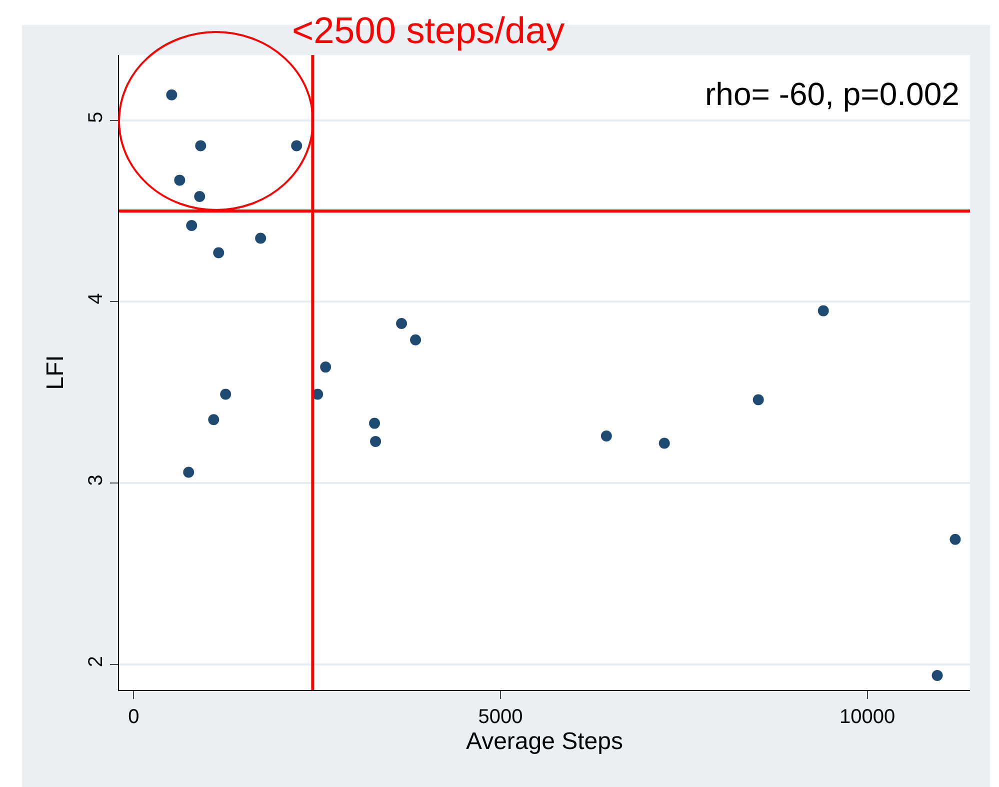 Image resolution: width=999 pixels, height=787 pixels. I want to click on x-axis-title: Average Steps, so click(544, 741).